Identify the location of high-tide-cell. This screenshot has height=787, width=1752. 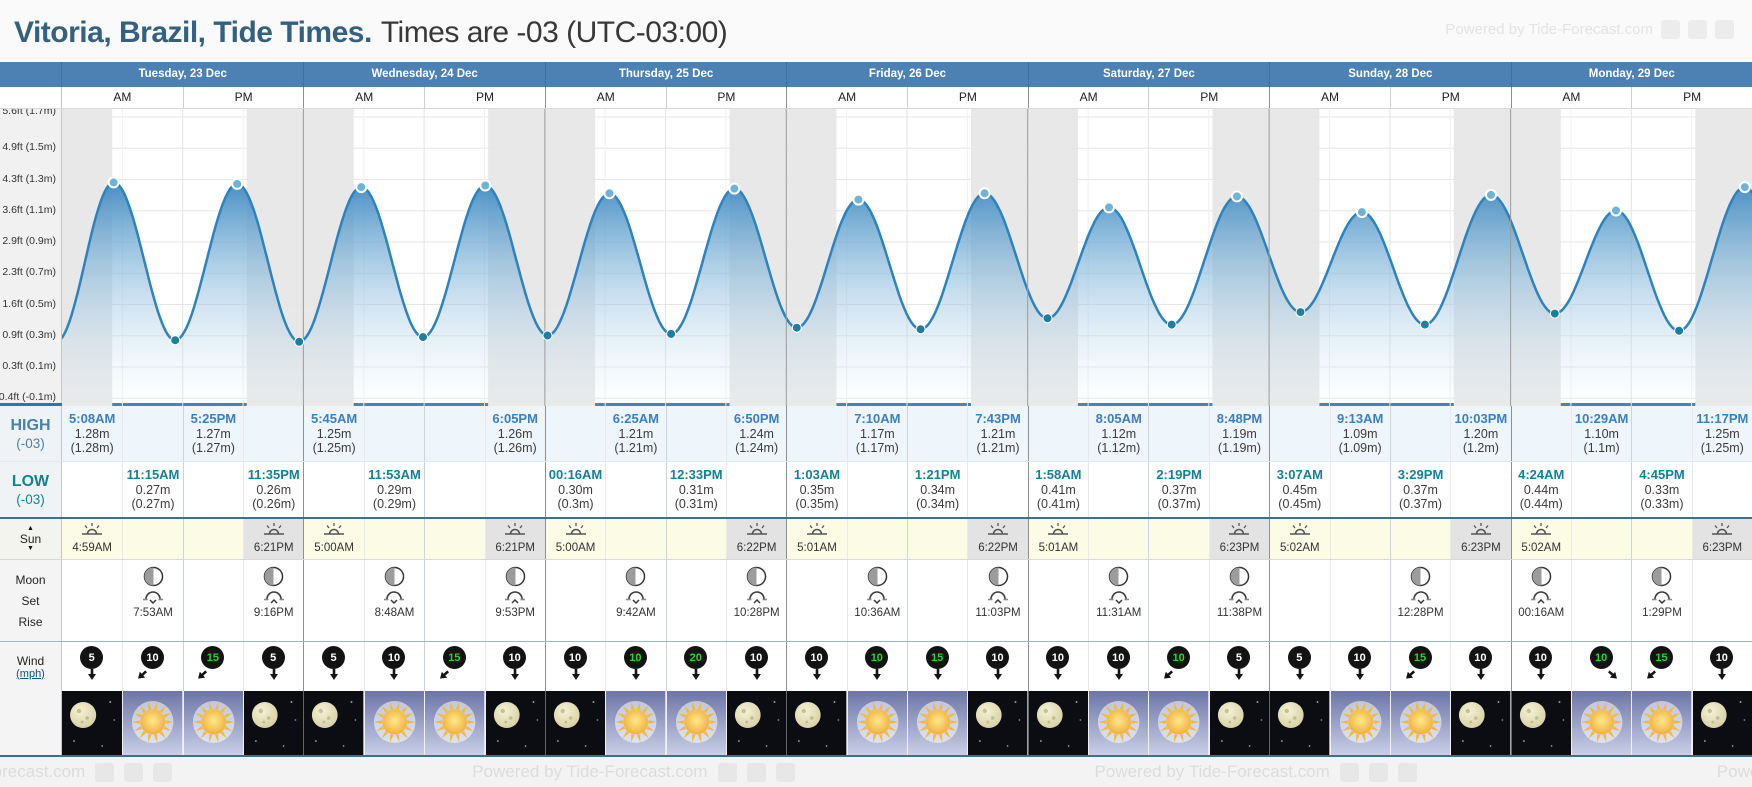
(273, 433).